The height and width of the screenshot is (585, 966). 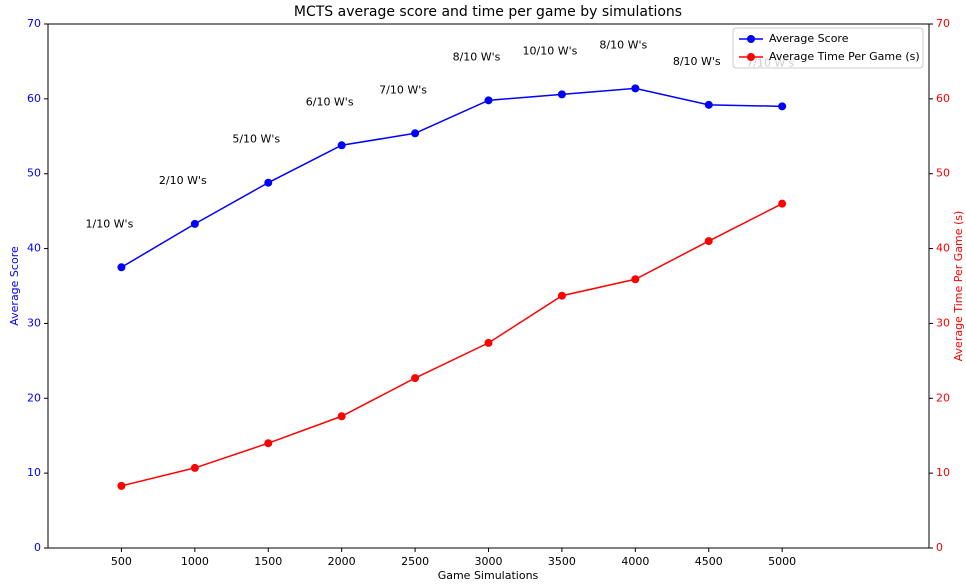 I want to click on y-tick-label: 30, so click(x=34, y=322).